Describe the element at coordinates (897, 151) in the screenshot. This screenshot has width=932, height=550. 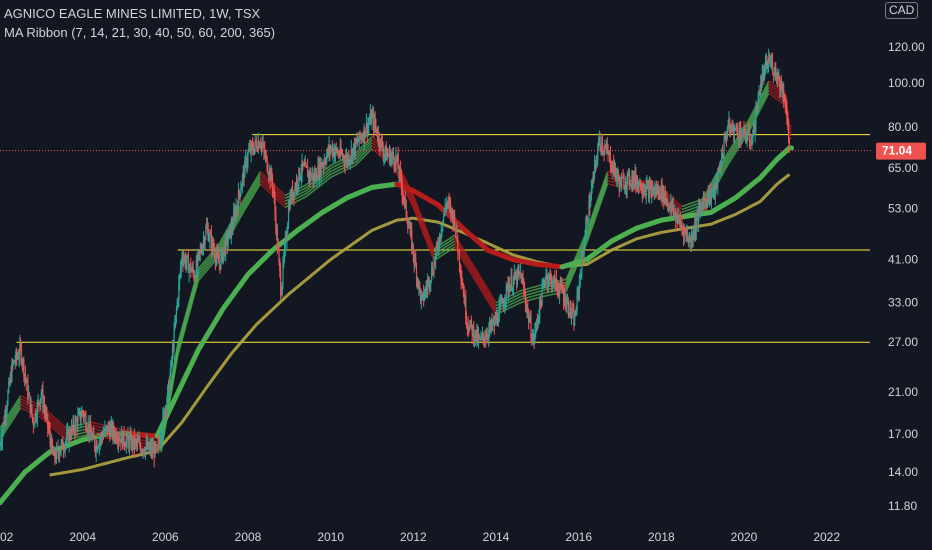
I see `last-price-tag-label: 71.04` at that location.